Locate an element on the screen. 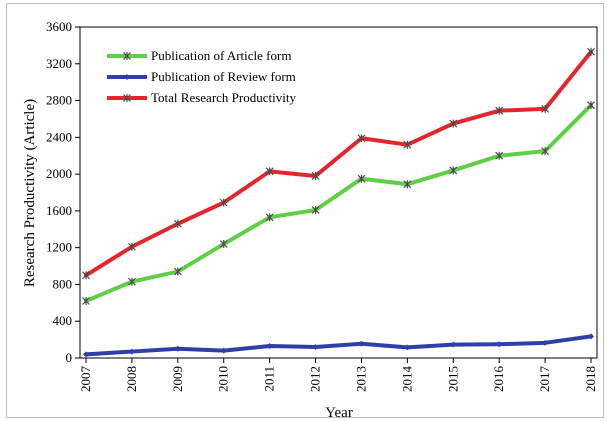 The width and height of the screenshot is (608, 421). y-tick-label: 2800 is located at coordinates (59, 100).